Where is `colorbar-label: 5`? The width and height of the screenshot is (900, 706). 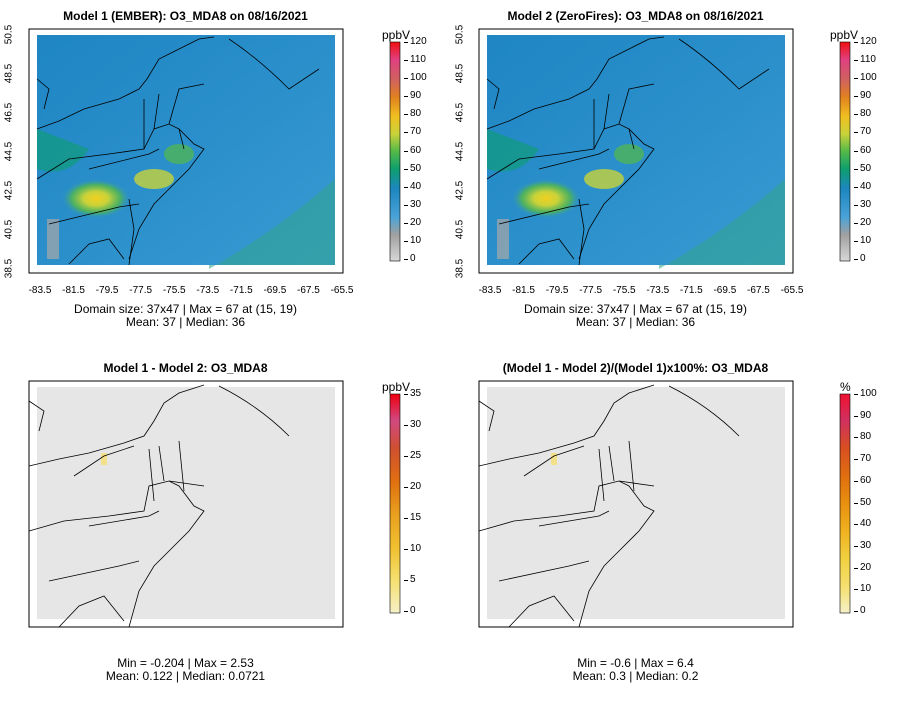 colorbar-label: 5 is located at coordinates (413, 579).